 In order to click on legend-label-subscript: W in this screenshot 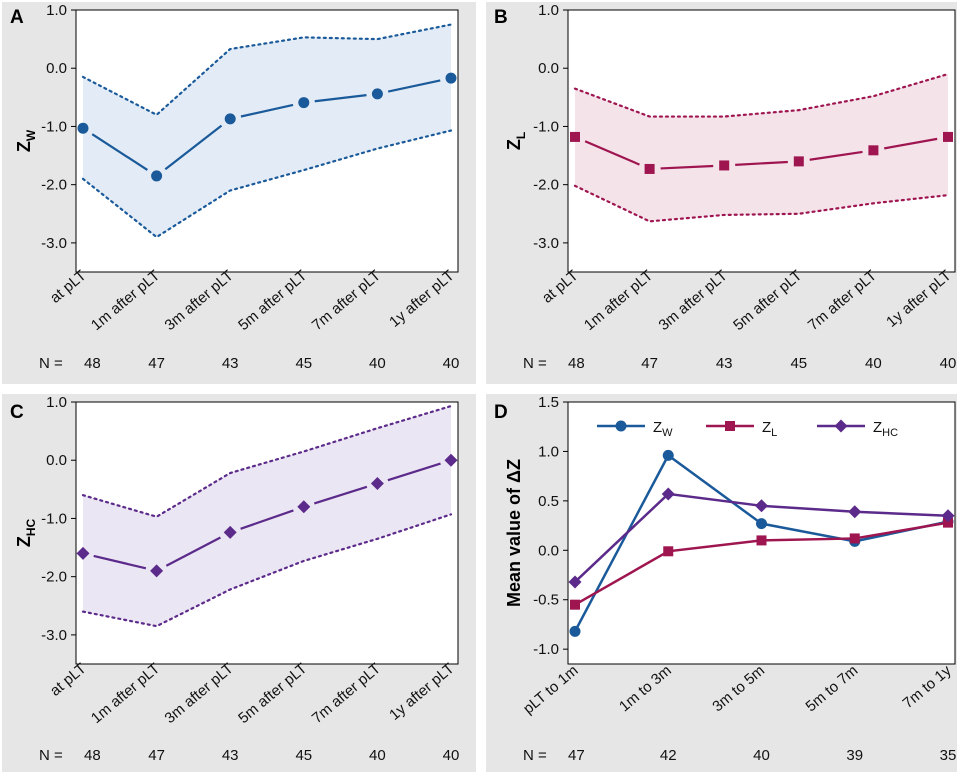, I will do `click(667, 433)`.